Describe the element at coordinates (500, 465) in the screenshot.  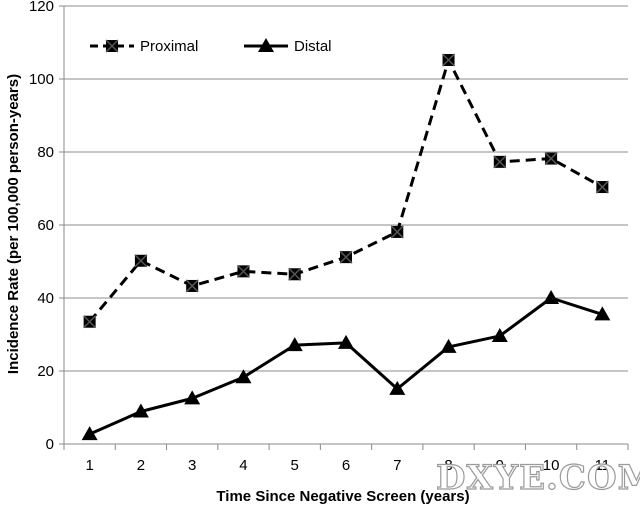
I see `x-tick-label: 9` at that location.